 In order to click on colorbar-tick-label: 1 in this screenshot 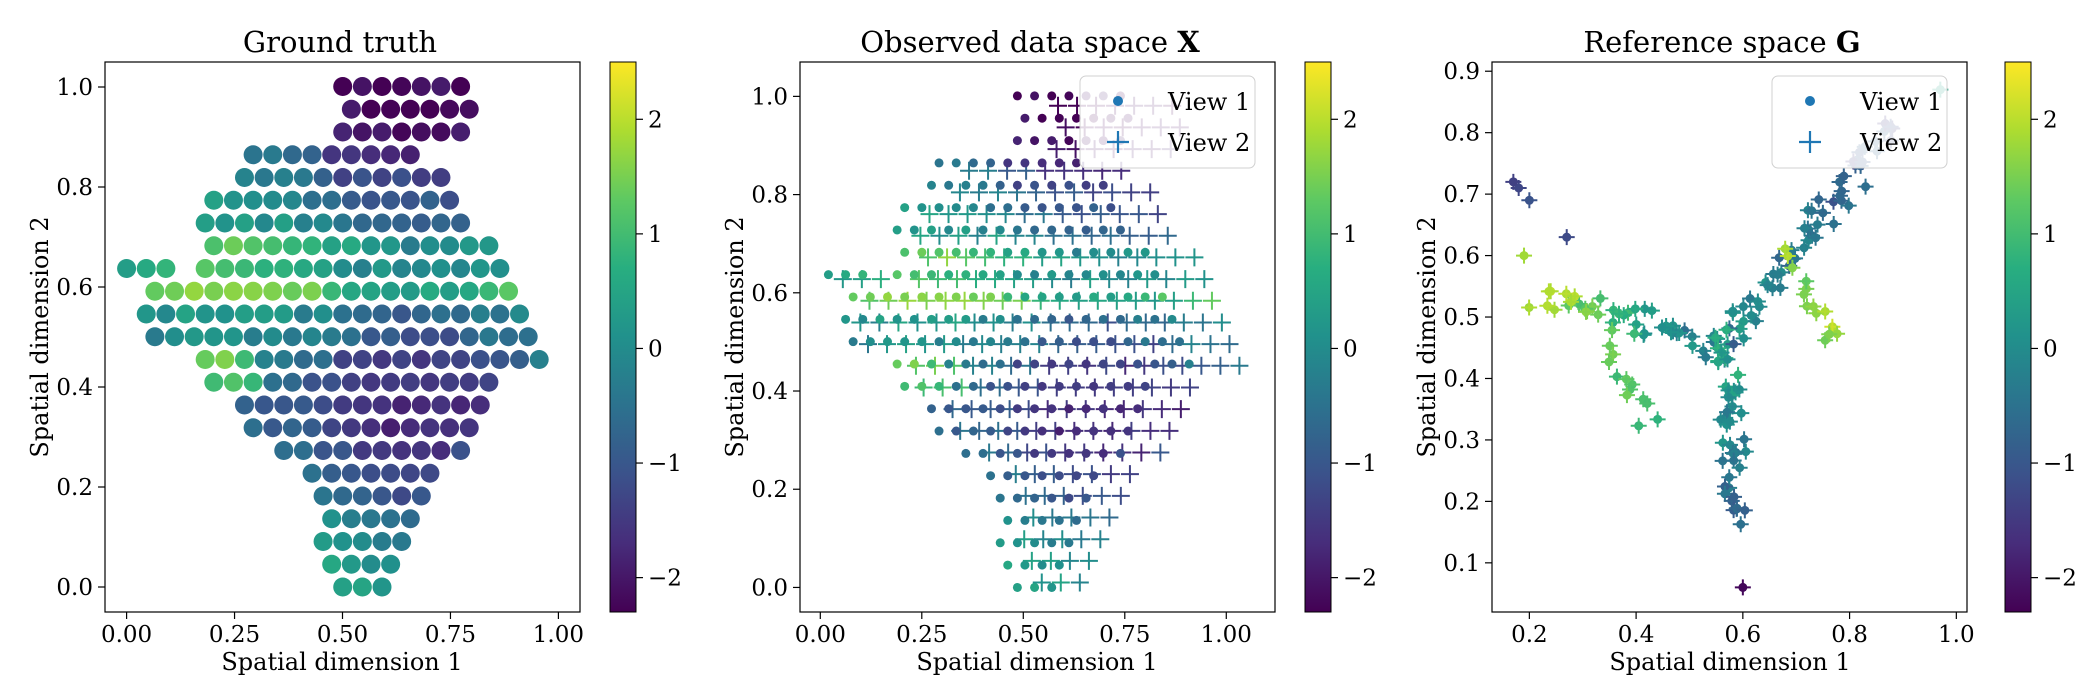, I will do `click(655, 235)`.